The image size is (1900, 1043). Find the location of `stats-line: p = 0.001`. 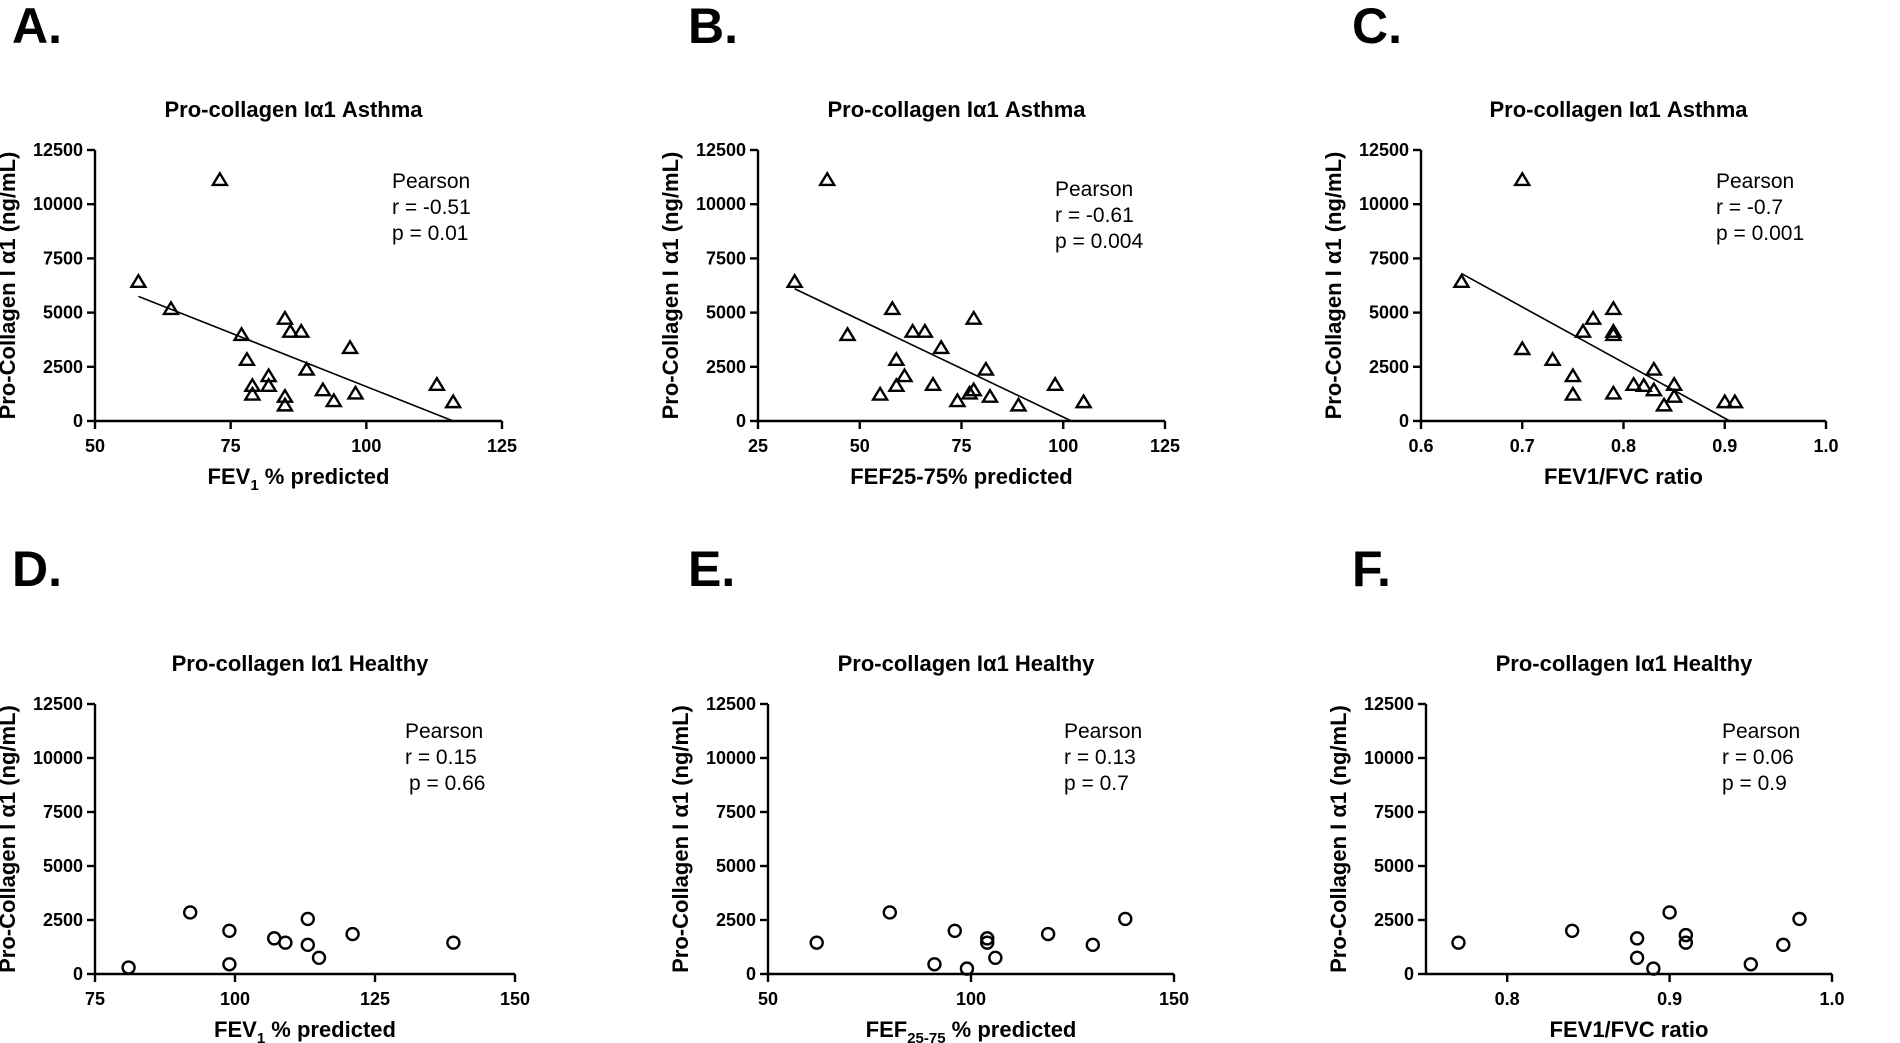

stats-line: p = 0.001 is located at coordinates (1760, 233).